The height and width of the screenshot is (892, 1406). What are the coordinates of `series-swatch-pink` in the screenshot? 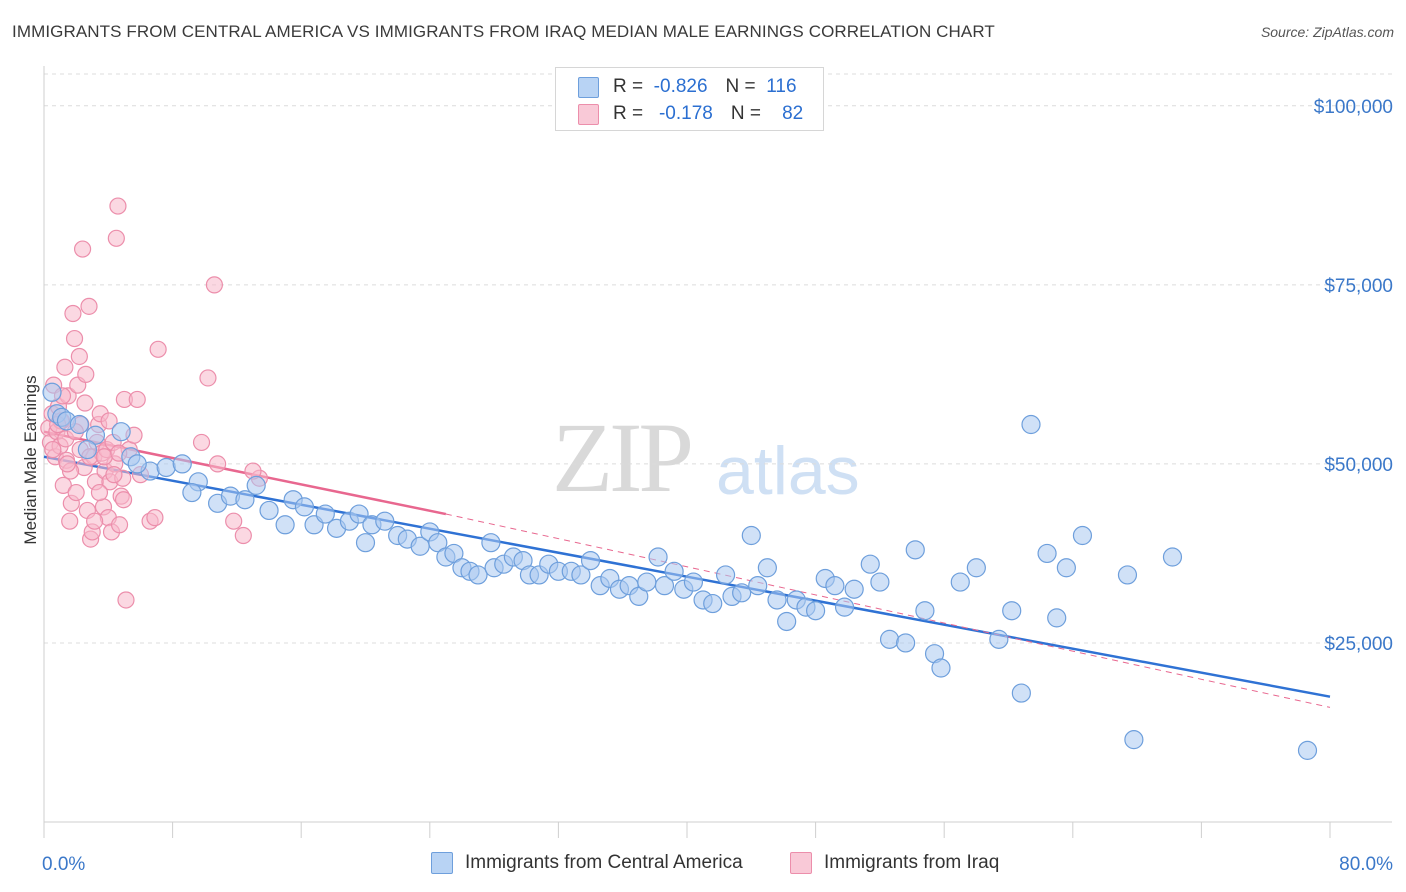 It's located at (801, 863).